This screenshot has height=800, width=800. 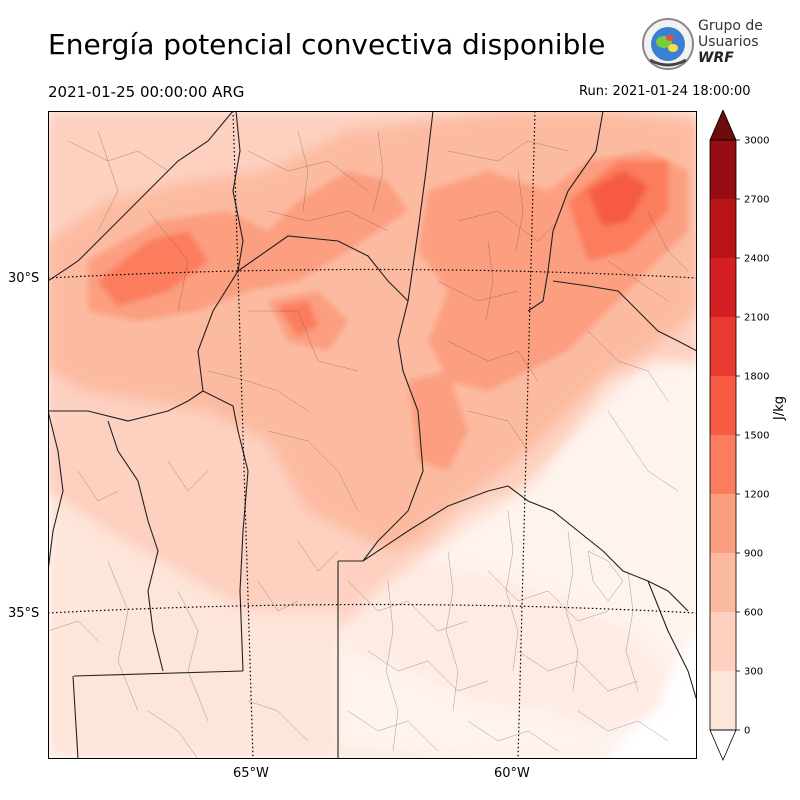 What do you see at coordinates (756, 318) in the screenshot?
I see `colorbar-tick-label: 2100` at bounding box center [756, 318].